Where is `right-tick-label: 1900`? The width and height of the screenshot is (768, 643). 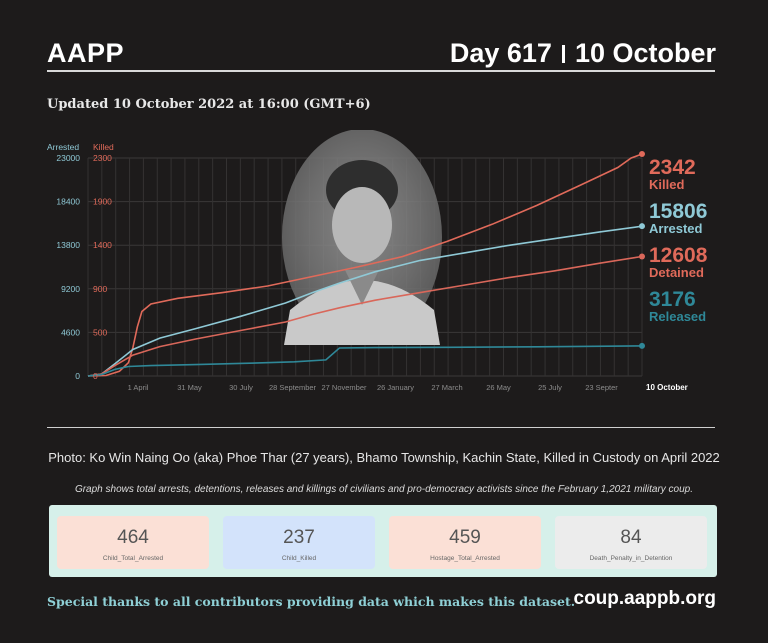 right-tick-label: 1900 is located at coordinates (102, 202).